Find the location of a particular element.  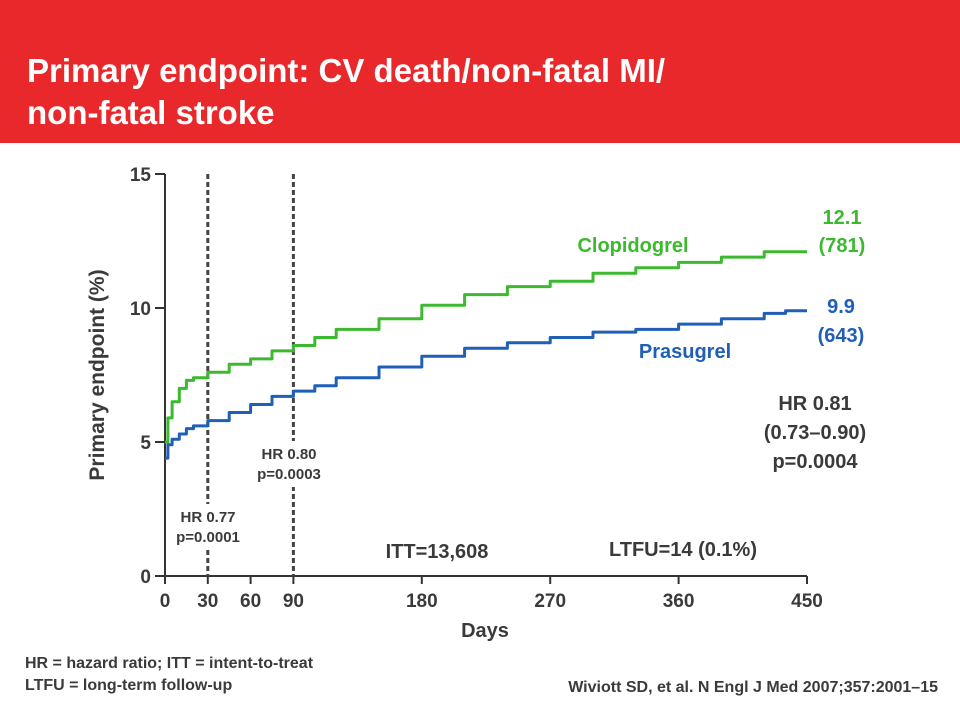

landmark-hr-label: HR 0.80 is located at coordinates (288, 454).